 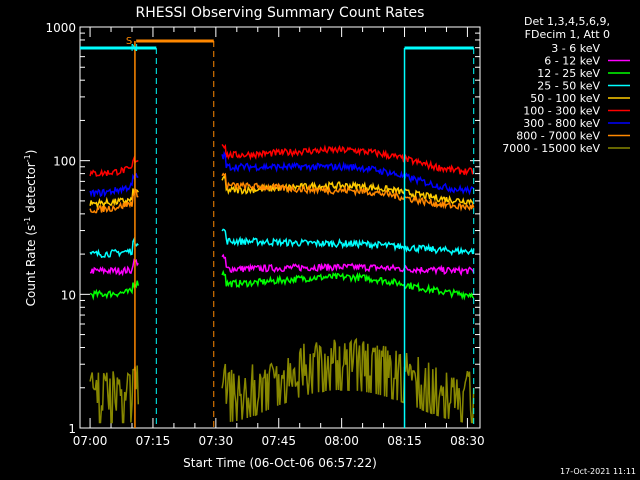 What do you see at coordinates (64, 162) in the screenshot?
I see `y-tick-label: 100` at bounding box center [64, 162].